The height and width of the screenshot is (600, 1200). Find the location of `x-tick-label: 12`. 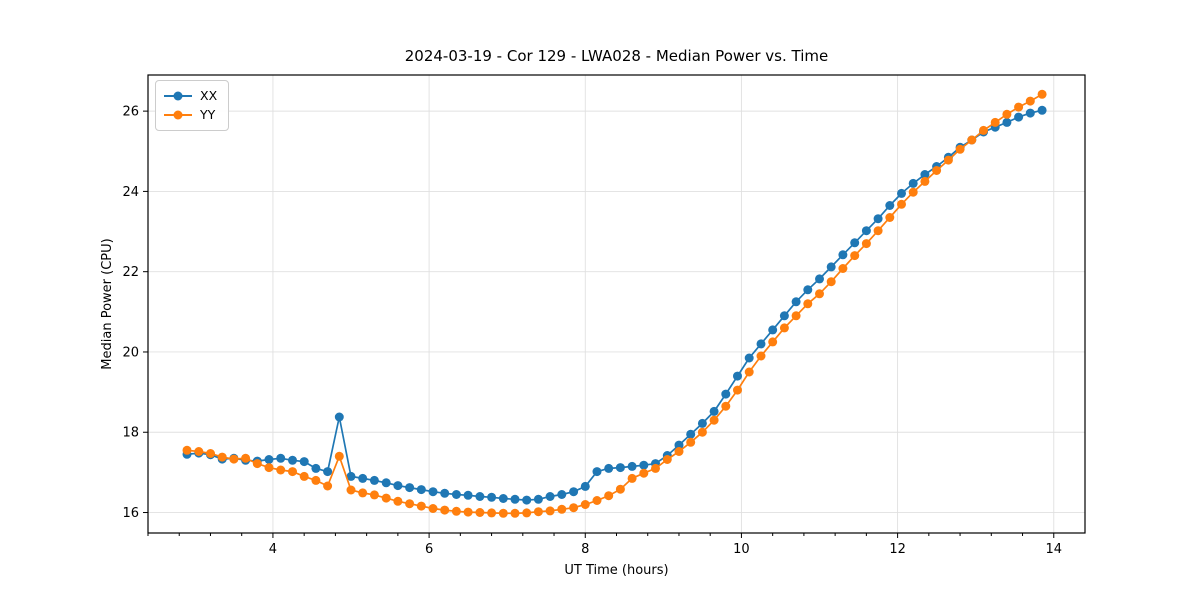

x-tick-label: 12 is located at coordinates (897, 549).